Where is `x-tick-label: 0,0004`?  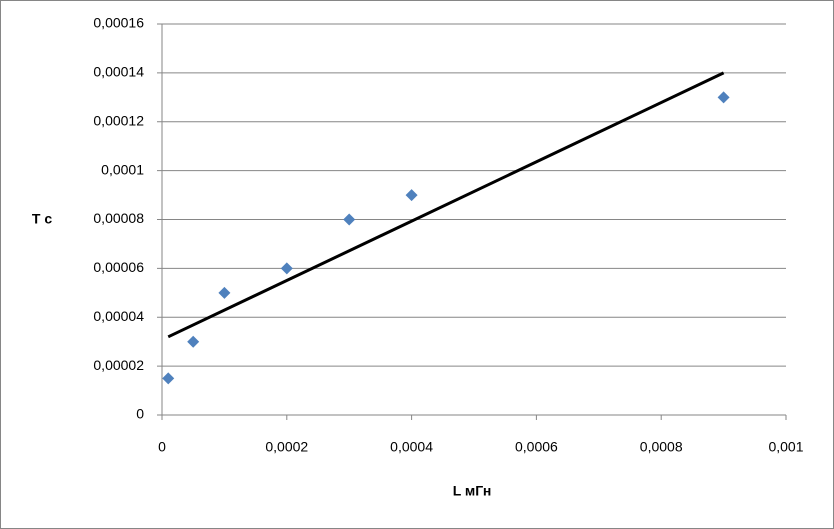 x-tick-label: 0,0004 is located at coordinates (411, 447).